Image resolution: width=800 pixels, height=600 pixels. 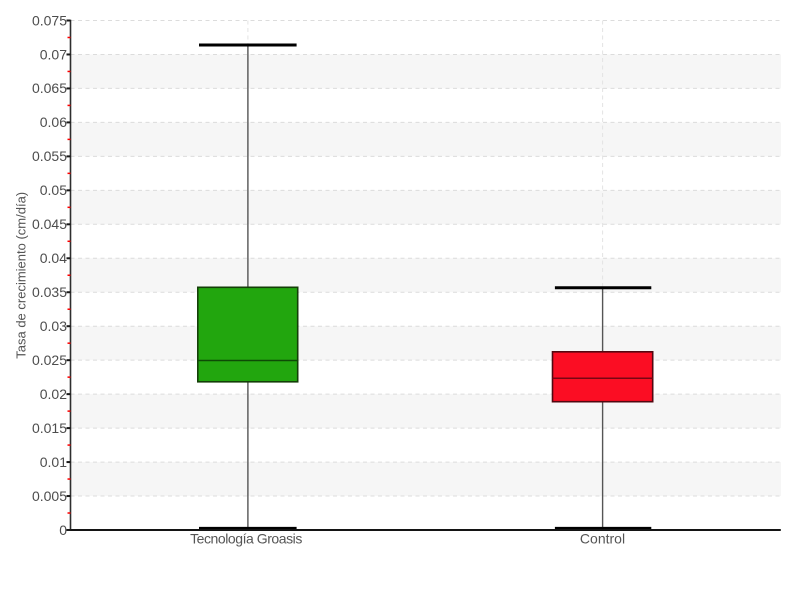 What do you see at coordinates (49, 360) in the screenshot?
I see `svg-text: 0.025` at bounding box center [49, 360].